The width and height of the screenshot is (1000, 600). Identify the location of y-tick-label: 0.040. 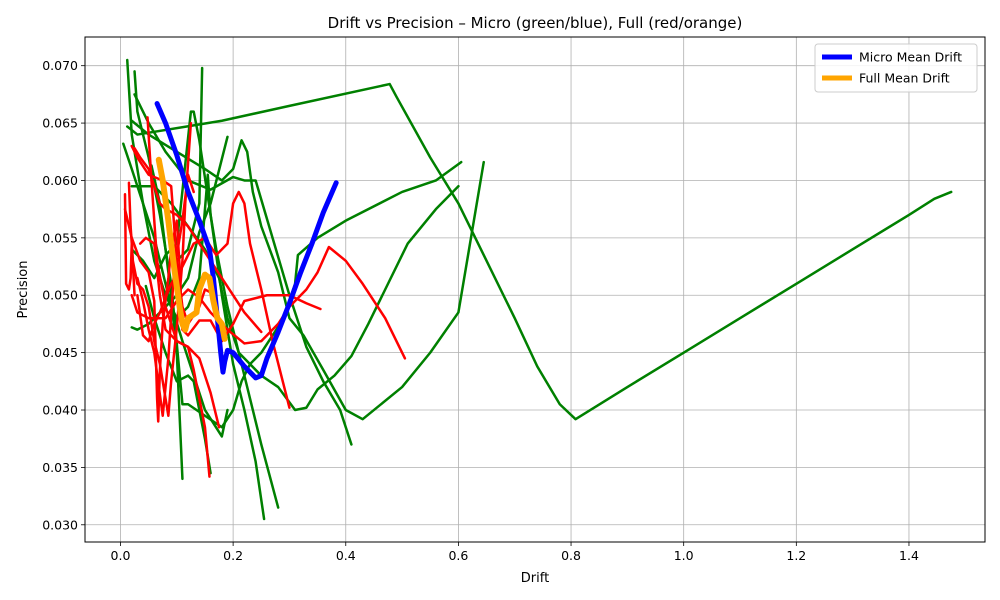
(60, 410).